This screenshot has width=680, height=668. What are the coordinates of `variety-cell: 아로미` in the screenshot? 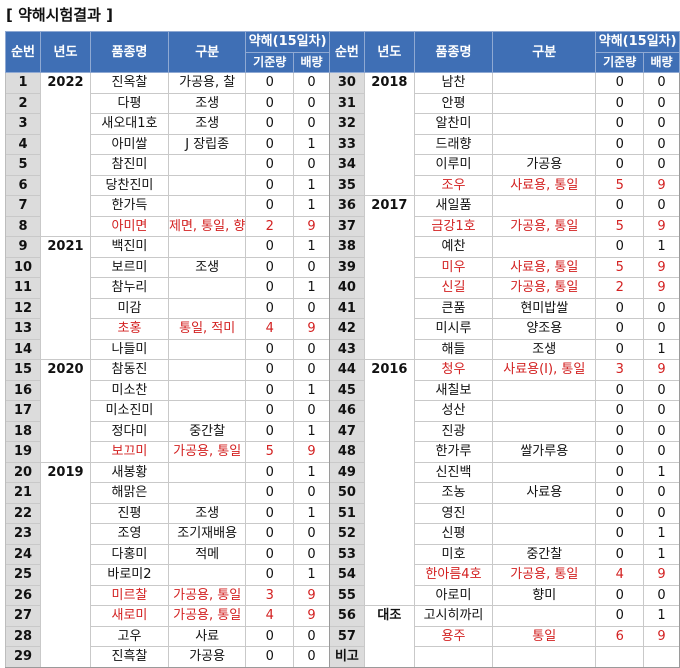 It's located at (453, 595).